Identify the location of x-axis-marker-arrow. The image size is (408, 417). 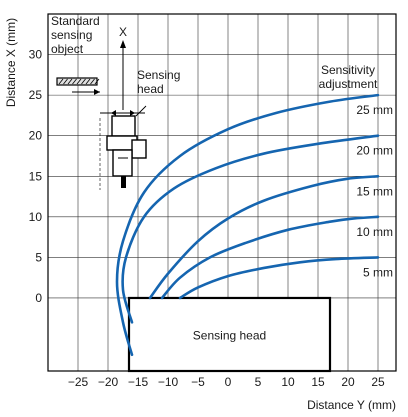
(123, 44).